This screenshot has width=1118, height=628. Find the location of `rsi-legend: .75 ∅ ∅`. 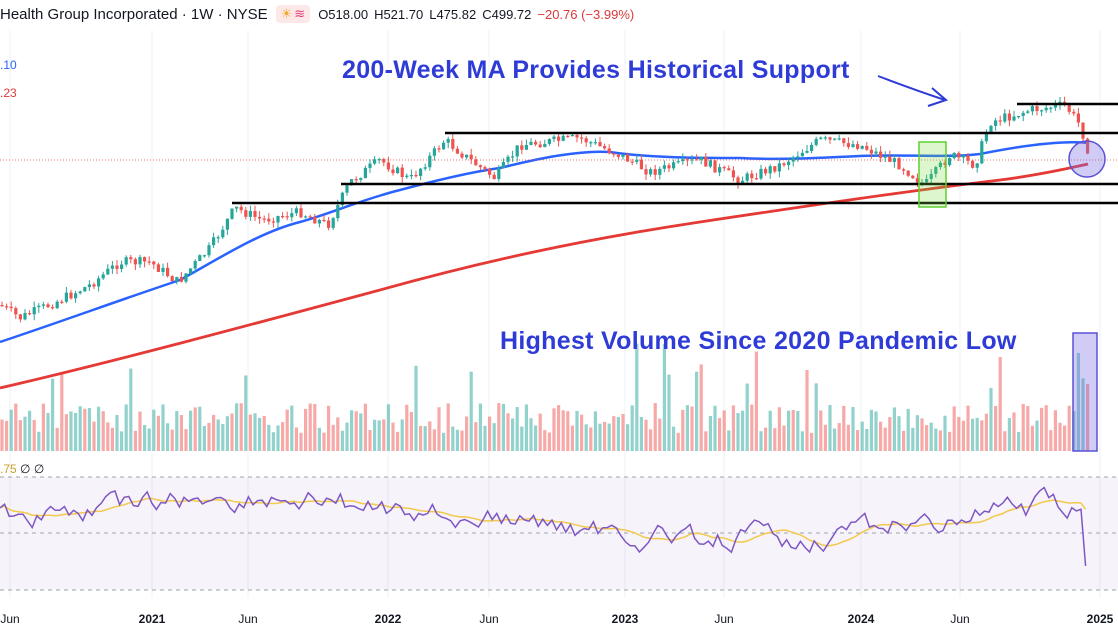

rsi-legend: .75 ∅ ∅ is located at coordinates (22, 469).